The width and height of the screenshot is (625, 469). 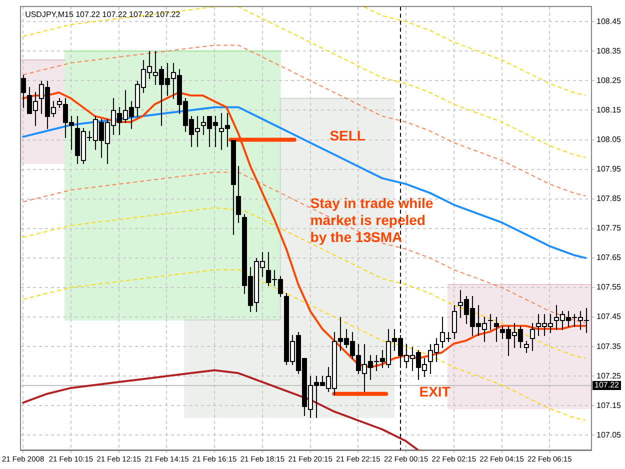 I want to click on text: USDJPY,M15 107.22 107.22 107.22 107.22, so click(x=103, y=15).